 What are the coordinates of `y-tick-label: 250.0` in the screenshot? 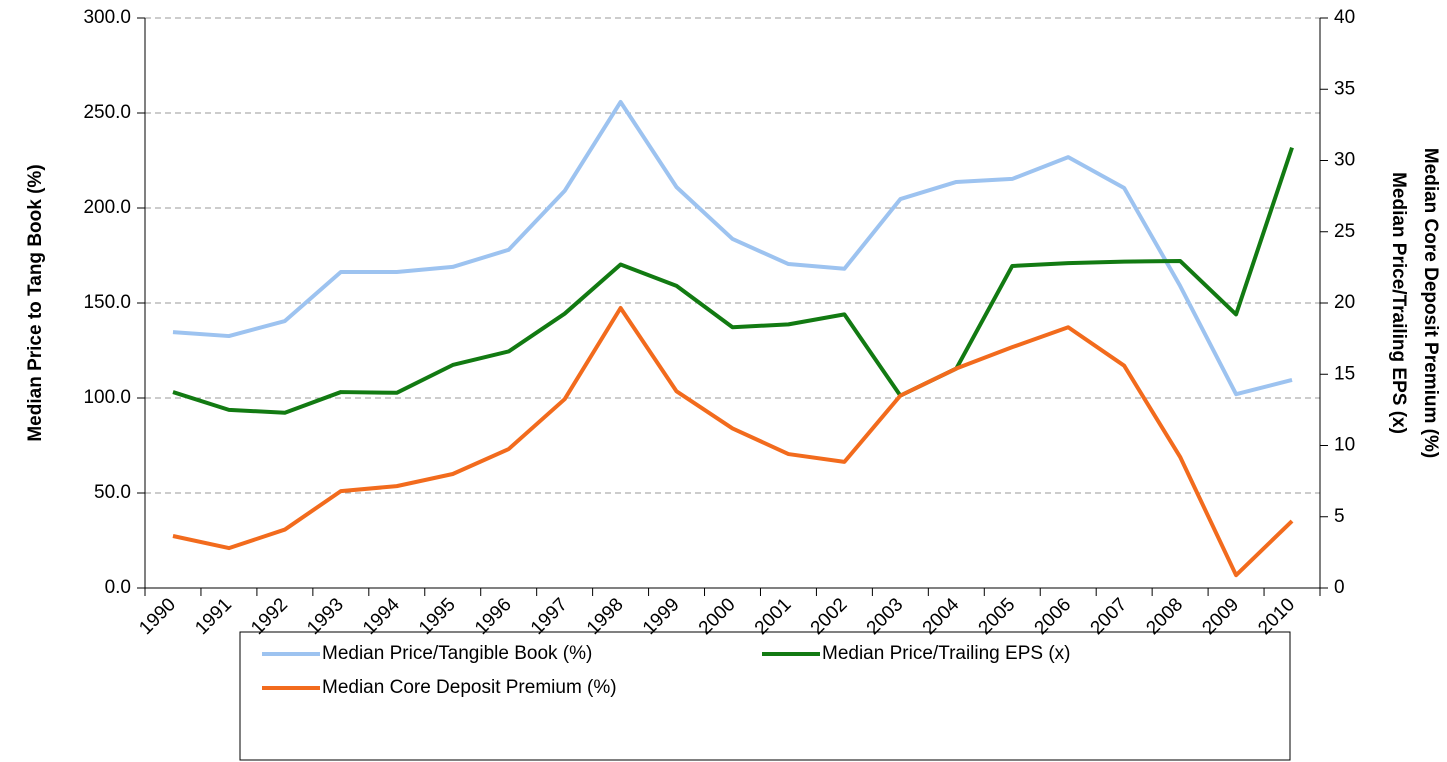 It's located at (107, 112).